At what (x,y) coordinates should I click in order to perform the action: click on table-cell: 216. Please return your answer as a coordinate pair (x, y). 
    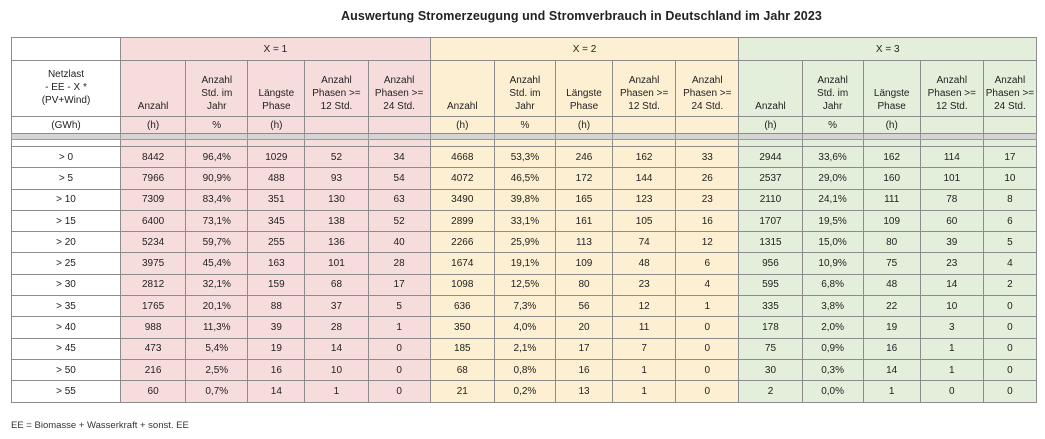
    Looking at the image, I should click on (153, 370).